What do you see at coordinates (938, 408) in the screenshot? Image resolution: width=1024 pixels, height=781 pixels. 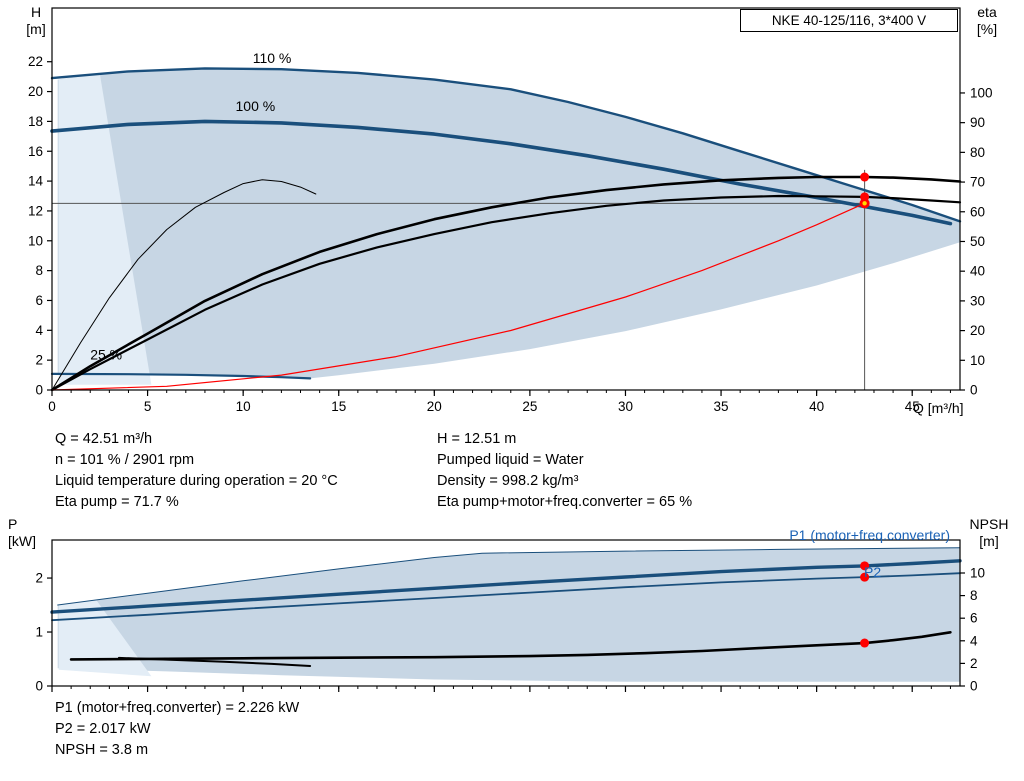 I see `q-axis-label: Q [m³/h]` at bounding box center [938, 408].